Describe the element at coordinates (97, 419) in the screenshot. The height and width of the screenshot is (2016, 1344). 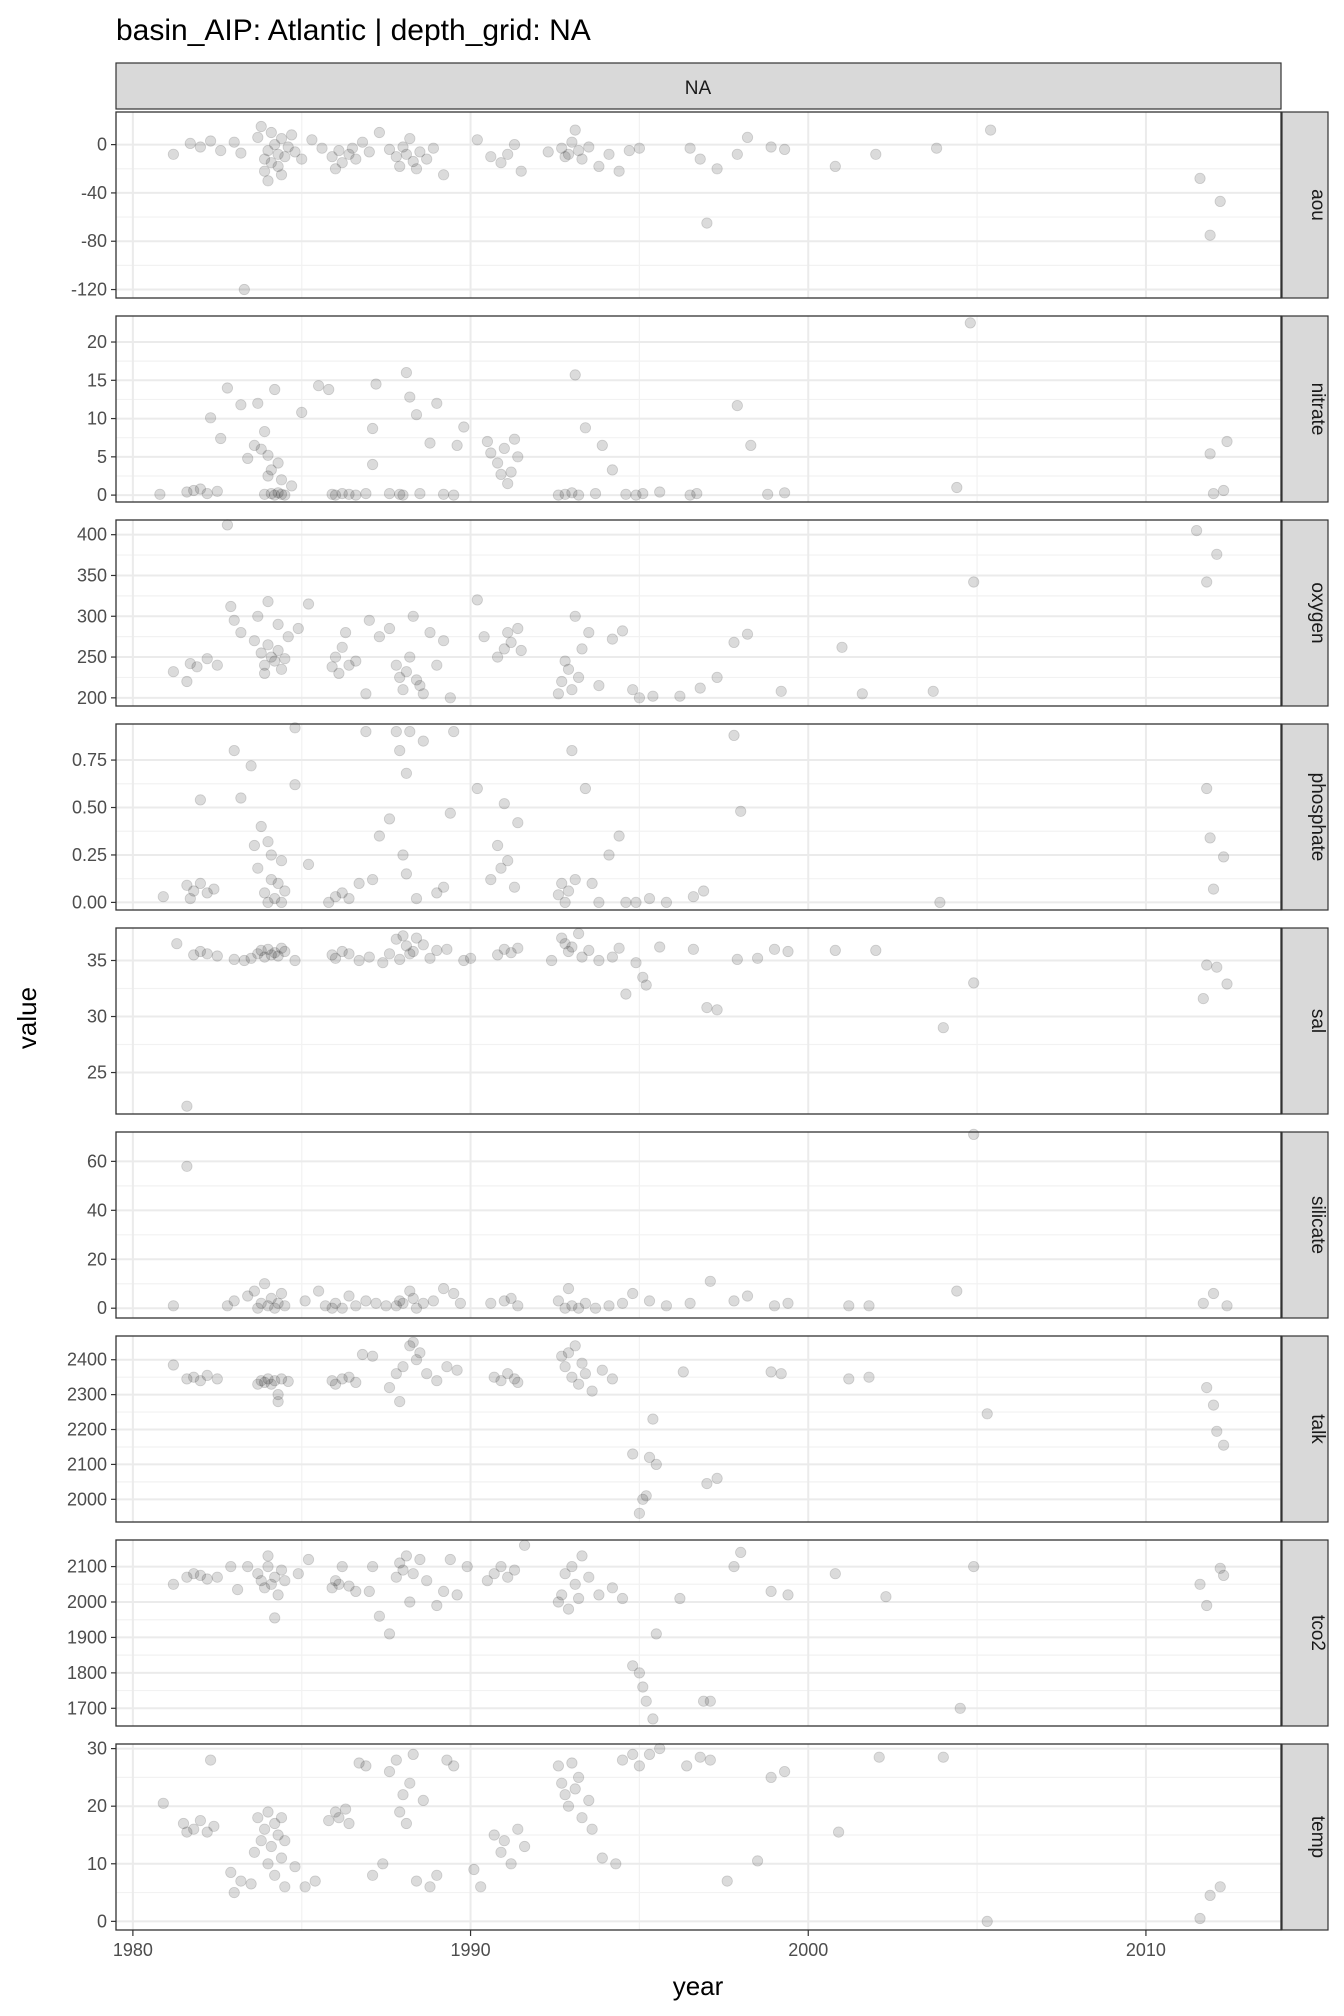
I see `y-tick-label: 10` at that location.